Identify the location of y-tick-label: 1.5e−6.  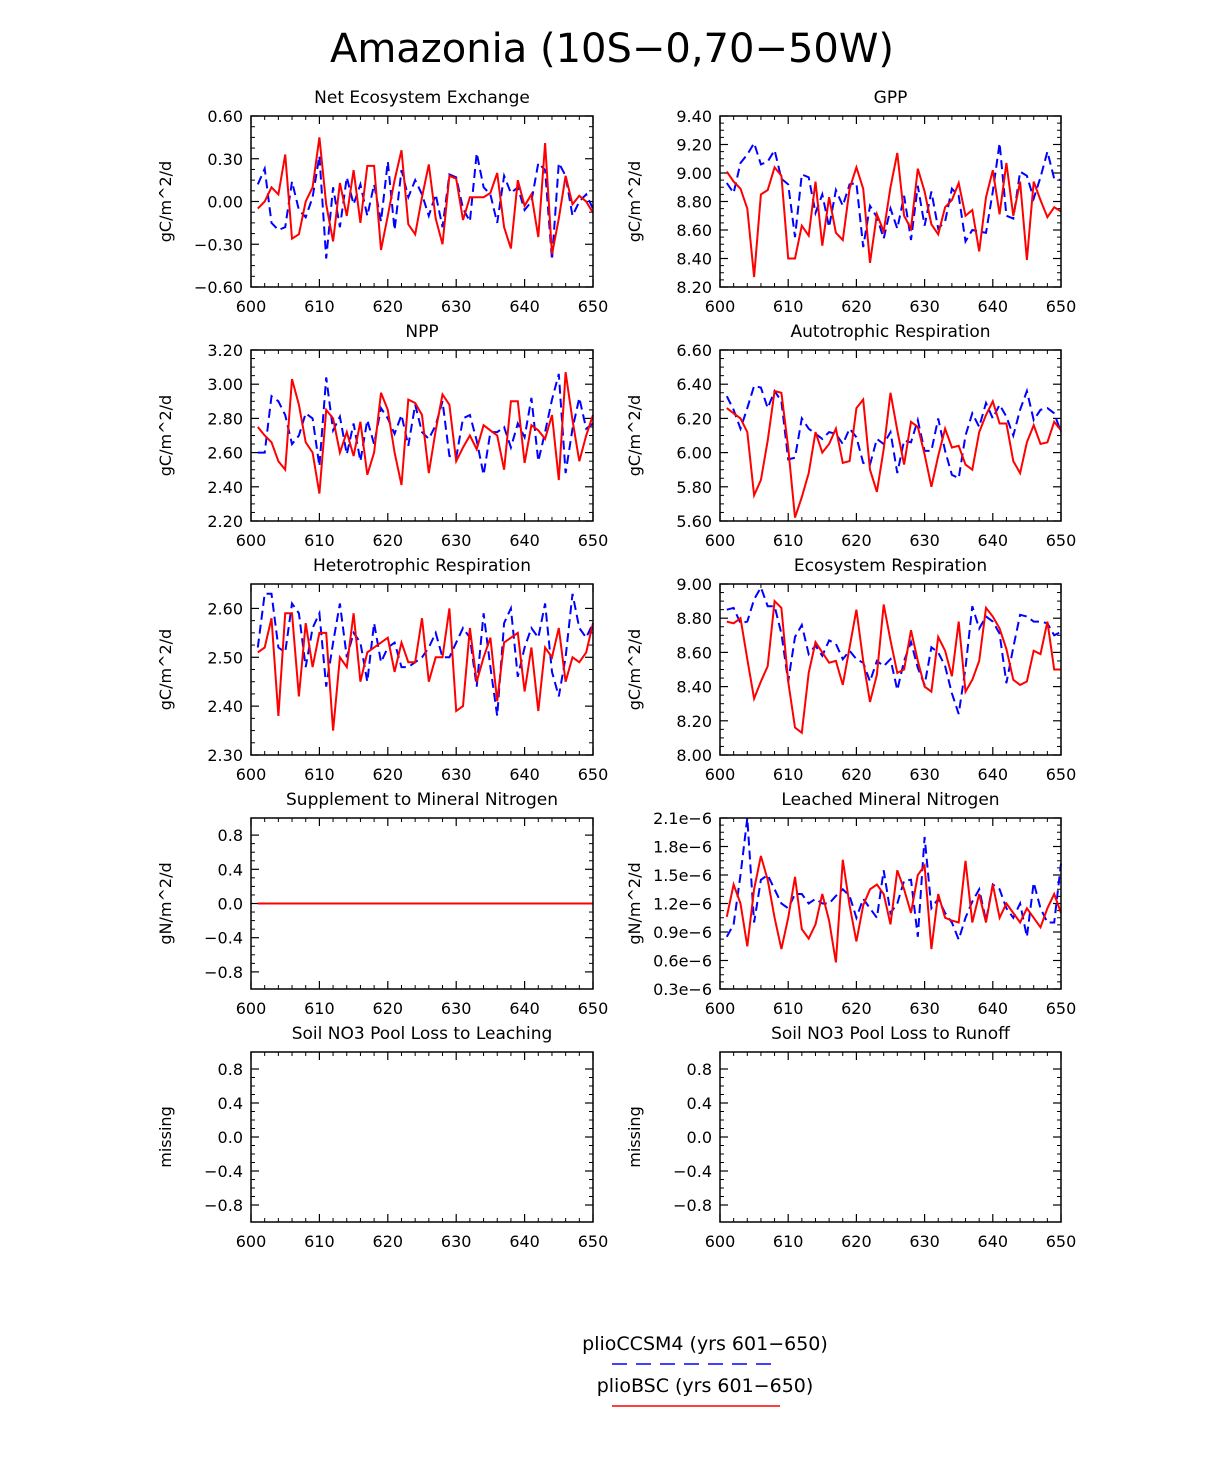
(682, 875).